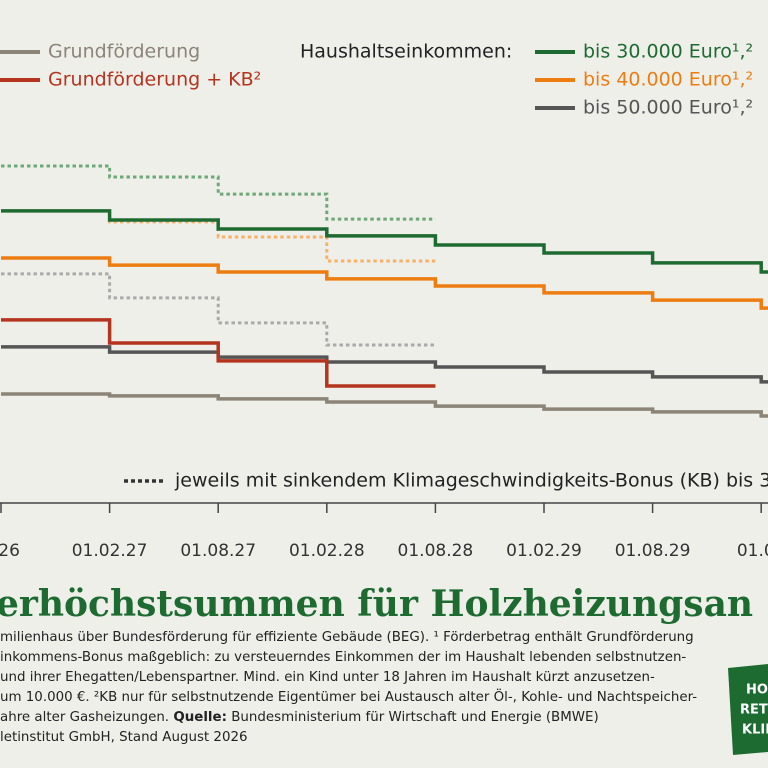 This screenshot has width=768, height=768. What do you see at coordinates (124, 737) in the screenshot?
I see `footnote: letinstitut GmbH, Stand August 2026` at bounding box center [124, 737].